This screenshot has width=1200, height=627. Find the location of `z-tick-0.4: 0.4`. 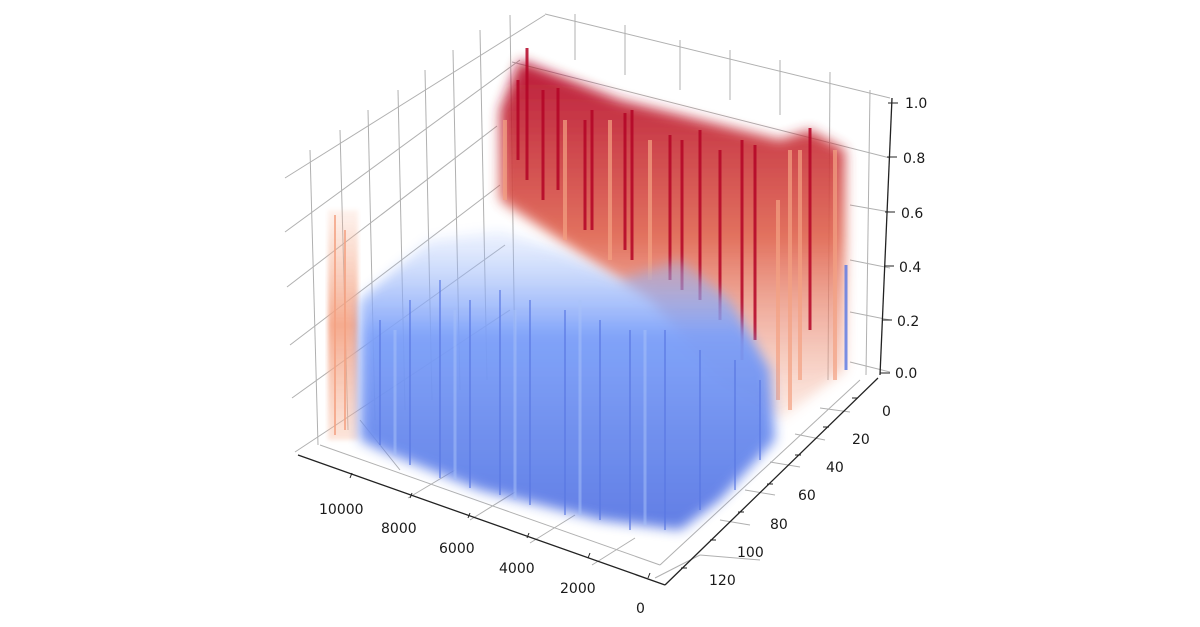

z-tick-0.4: 0.4 is located at coordinates (910, 268).